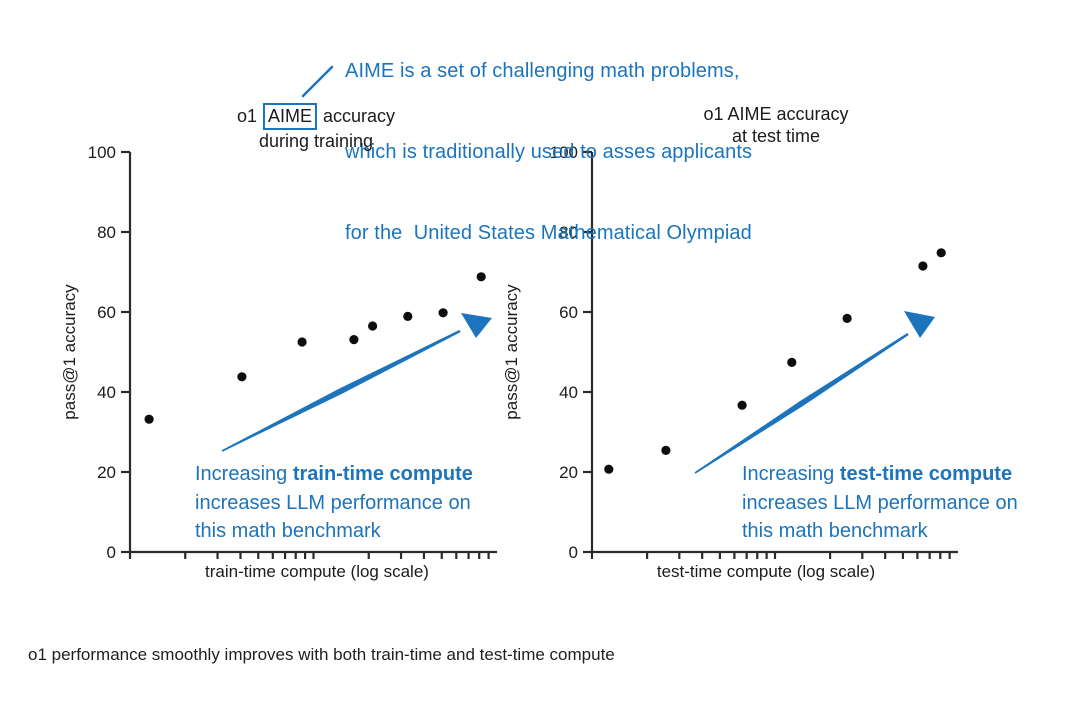 The image size is (1080, 722). I want to click on right-chart-title-line1: o1 AIME accuracy, so click(776, 114).